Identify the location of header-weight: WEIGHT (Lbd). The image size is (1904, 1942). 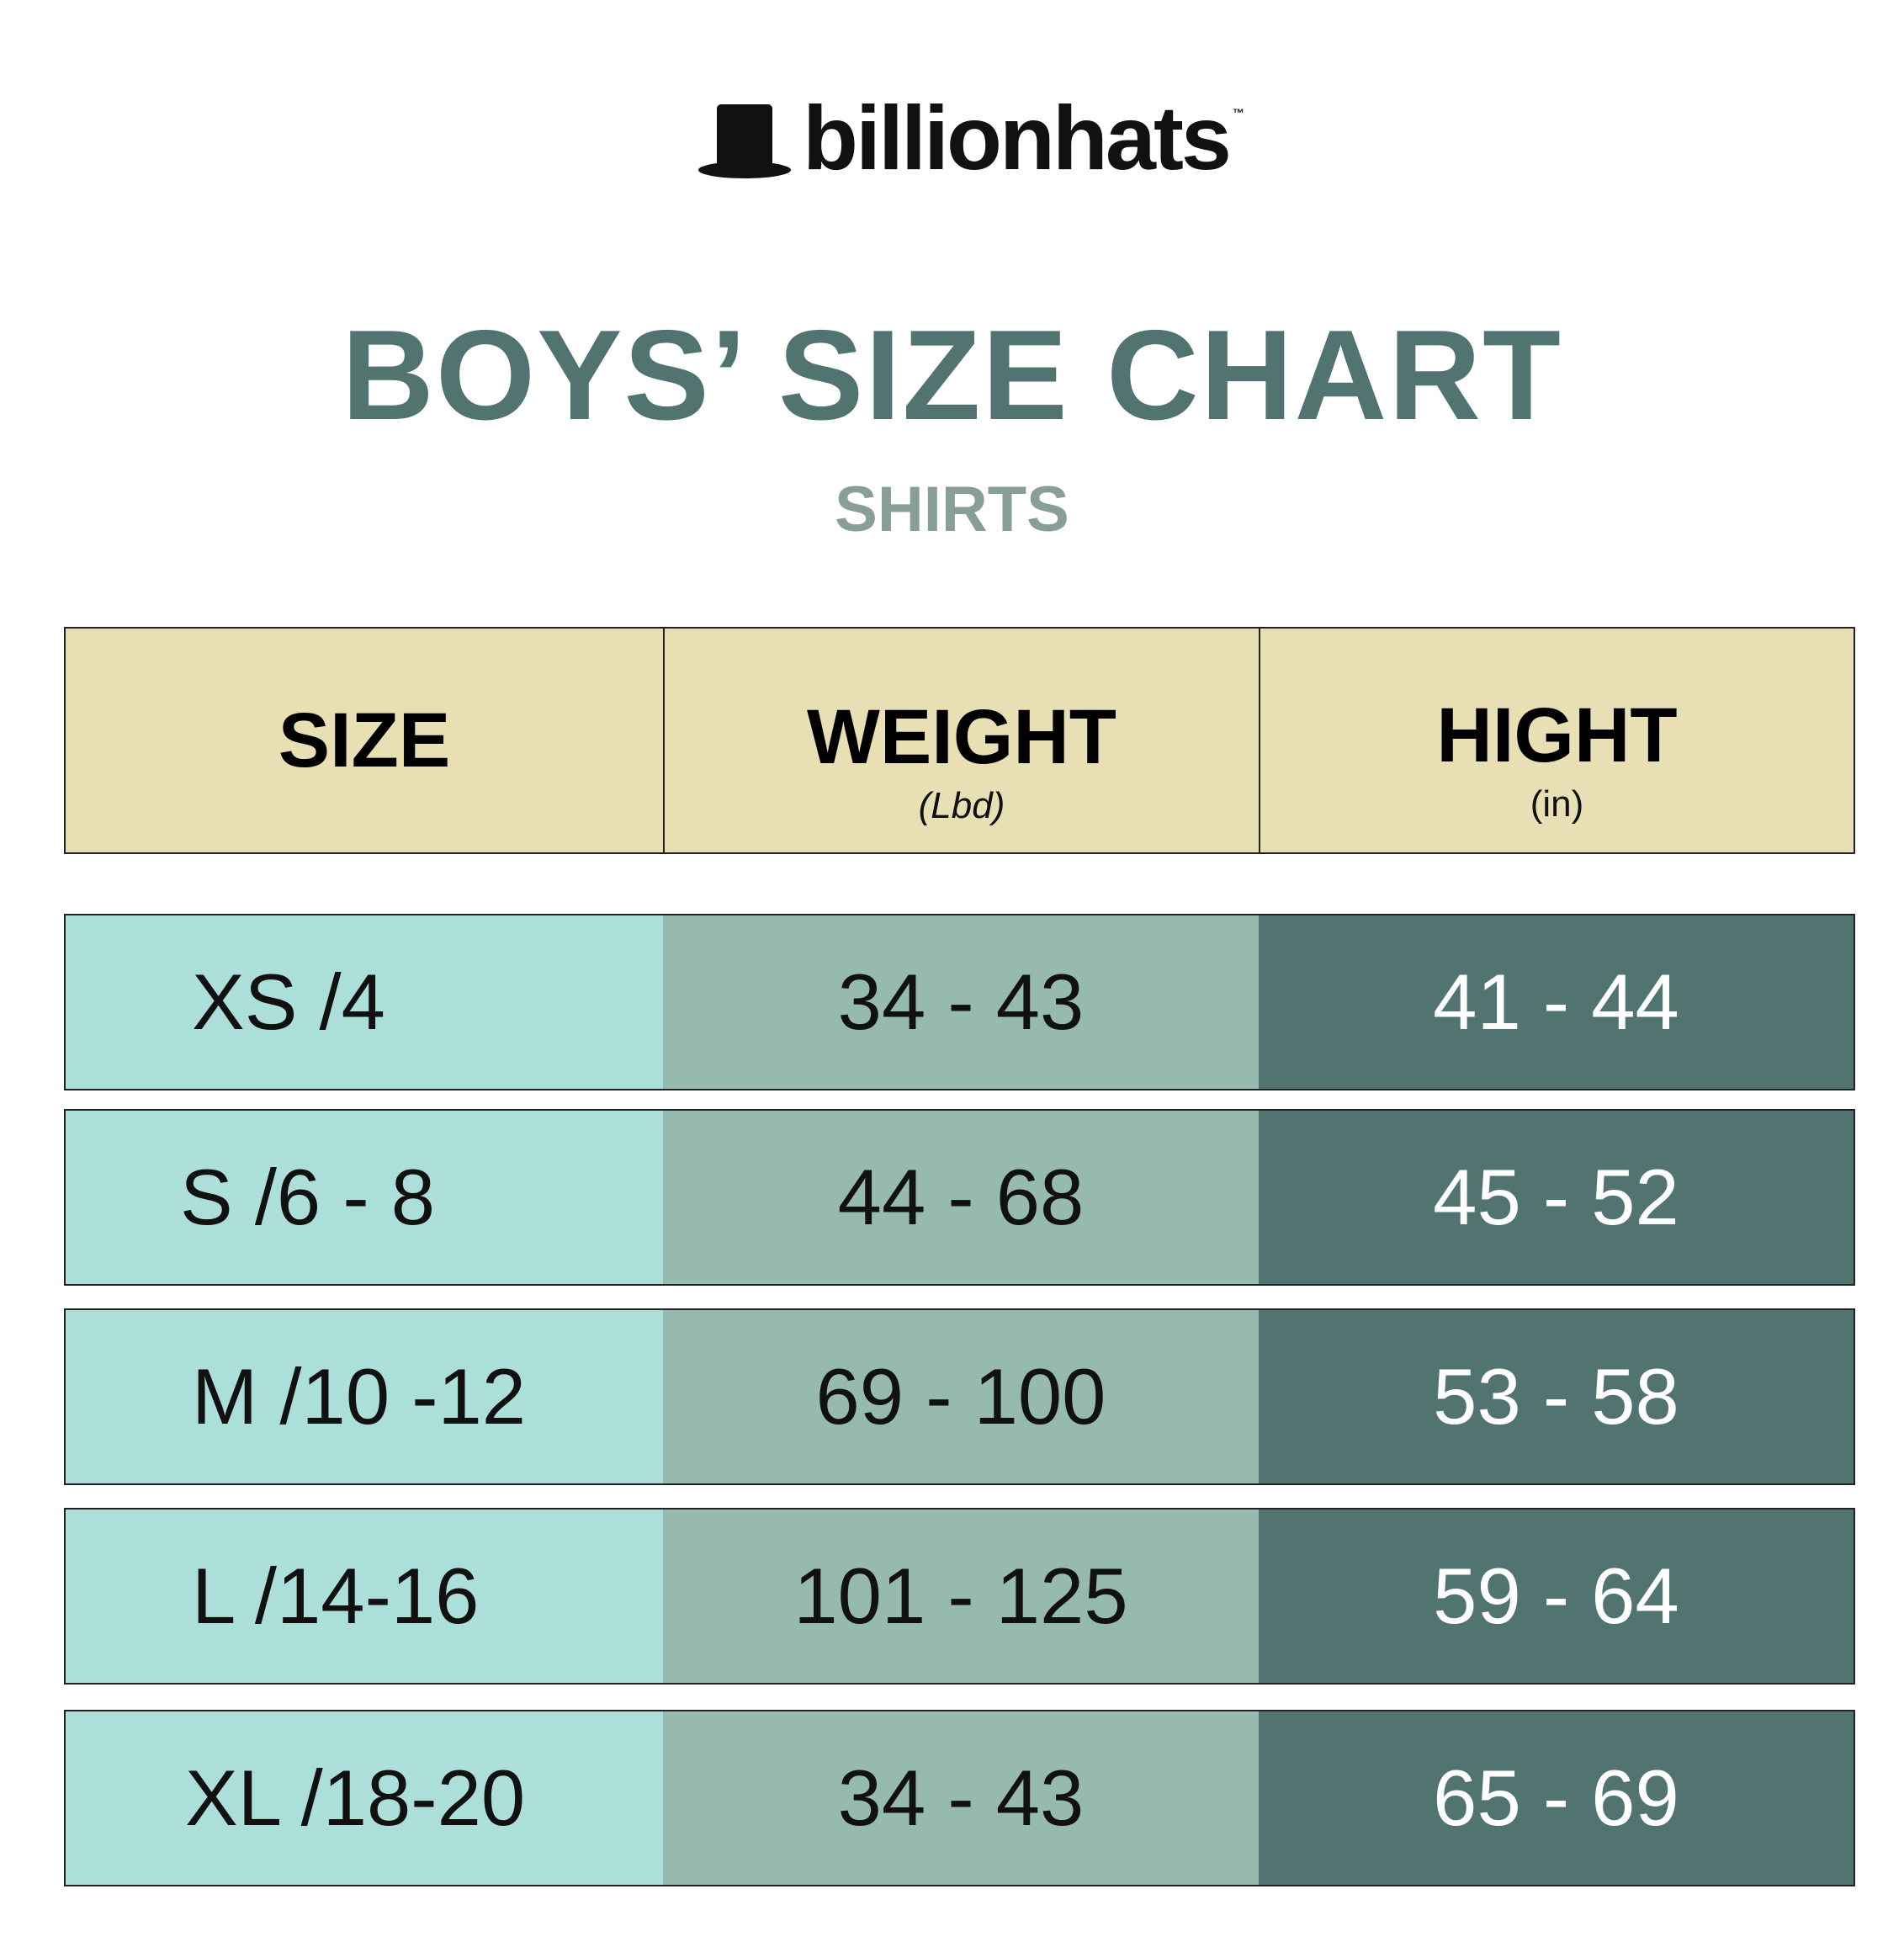
(961, 741).